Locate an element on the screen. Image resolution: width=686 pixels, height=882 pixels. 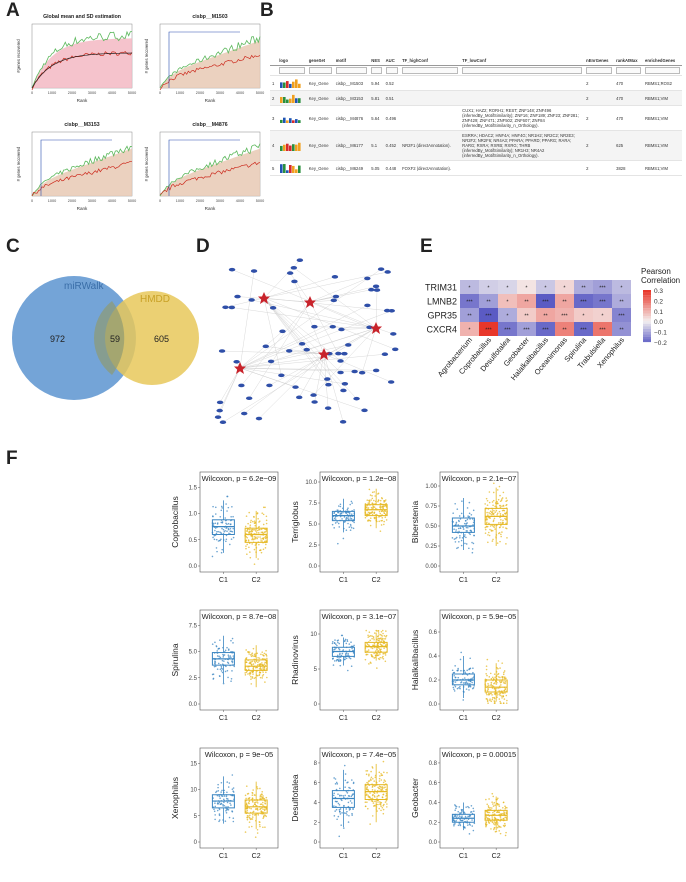
filter-input-nes is located at coordinates (376, 70).